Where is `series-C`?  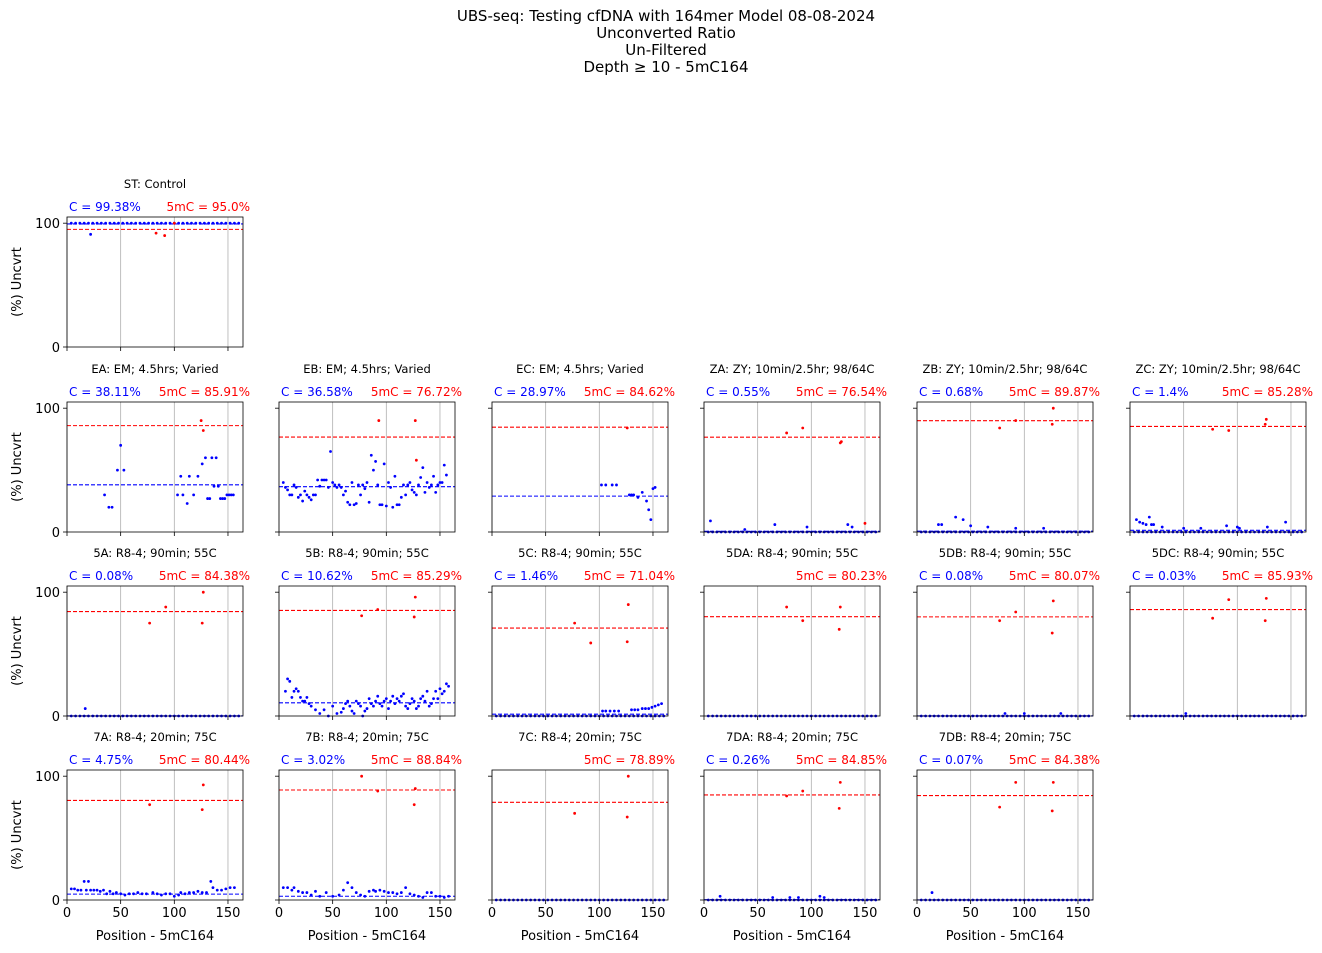
series-C is located at coordinates (792, 898).